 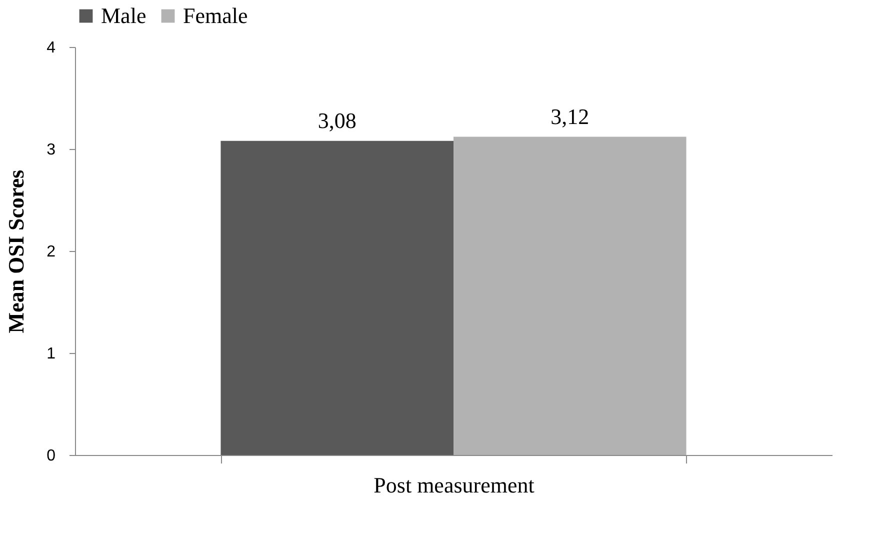 I want to click on y-tick-label: 1, so click(x=51, y=354).